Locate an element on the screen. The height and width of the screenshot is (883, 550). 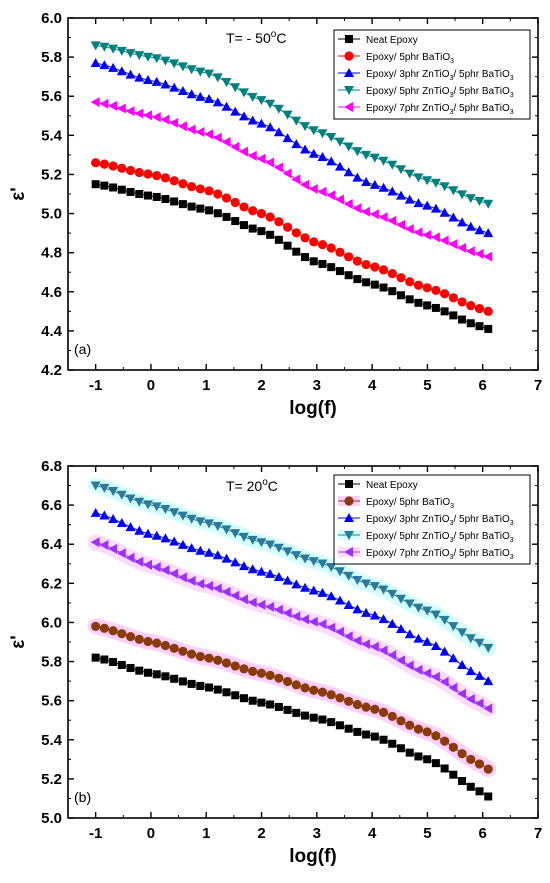
y-tick-label: 5.0 is located at coordinates (51, 818).